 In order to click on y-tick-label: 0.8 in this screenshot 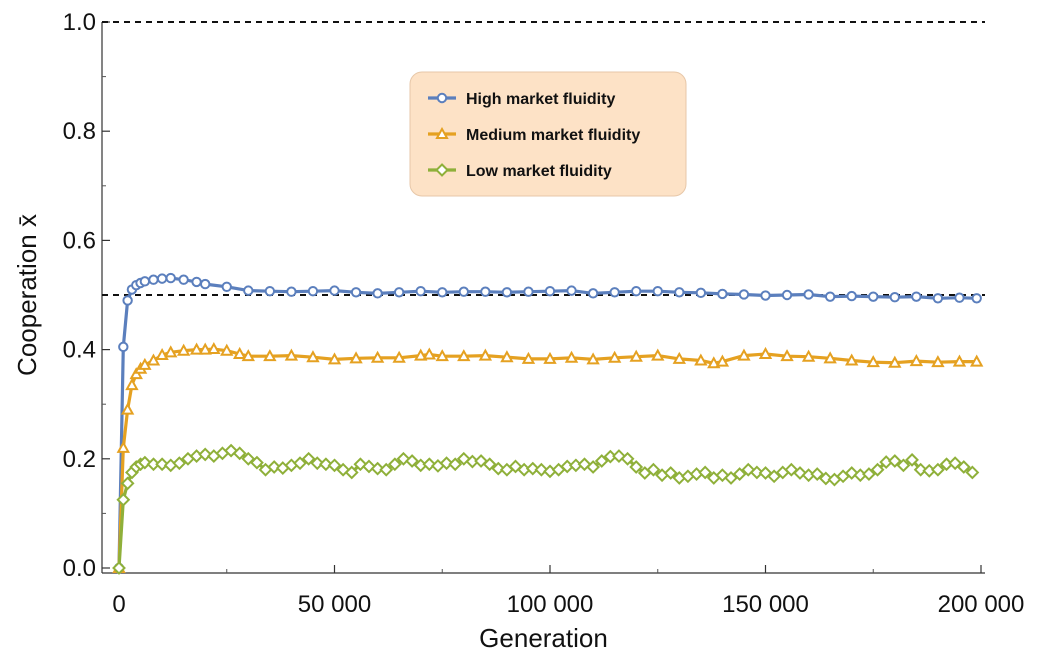, I will do `click(79, 131)`.